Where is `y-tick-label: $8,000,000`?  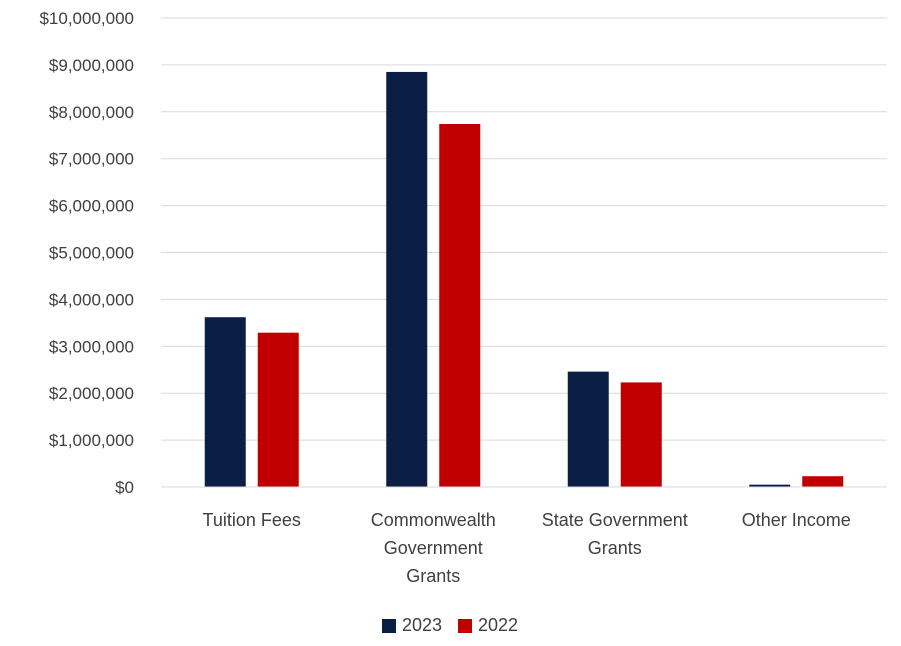 y-tick-label: $8,000,000 is located at coordinates (91, 112).